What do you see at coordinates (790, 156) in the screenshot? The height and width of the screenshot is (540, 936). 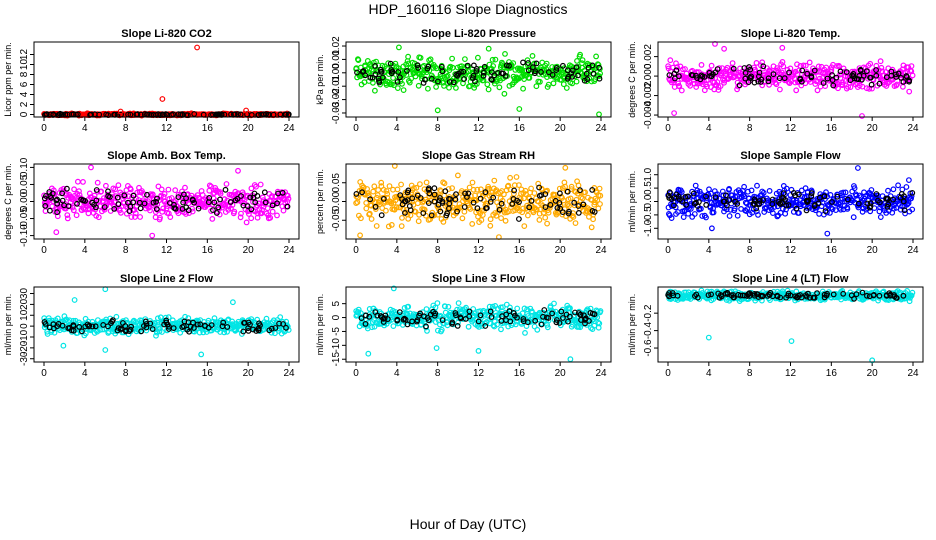 I see `panel-title: Slope Sample Flow` at bounding box center [790, 156].